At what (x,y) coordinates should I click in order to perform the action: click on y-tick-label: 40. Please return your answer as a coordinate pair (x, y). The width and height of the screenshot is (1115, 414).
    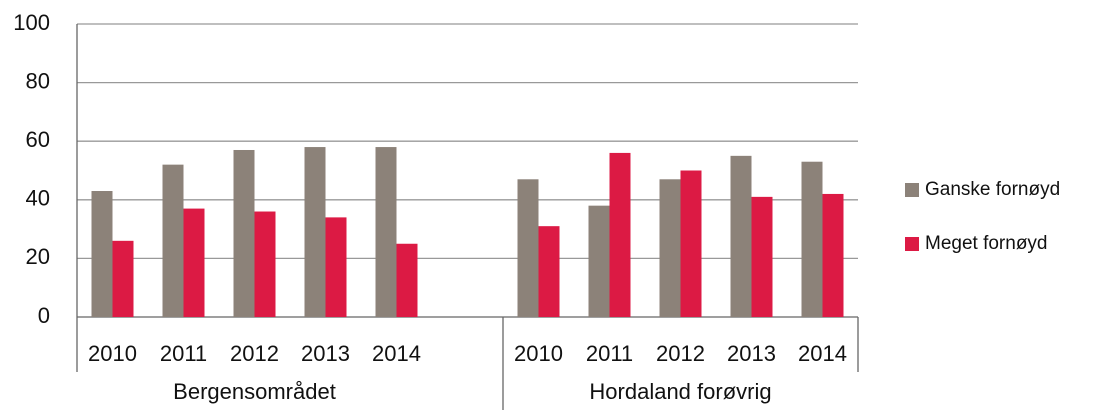
    Looking at the image, I should click on (38, 198).